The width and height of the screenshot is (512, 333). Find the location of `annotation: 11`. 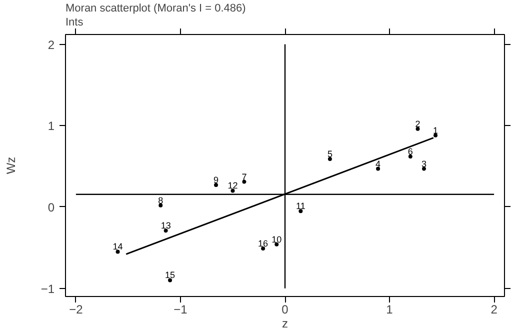

annotation: 11 is located at coordinates (301, 206).